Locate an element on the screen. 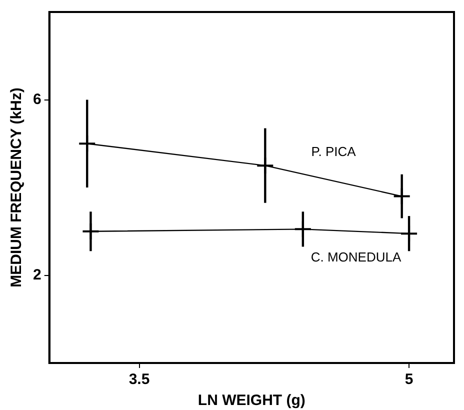  y-tick-label: 2 is located at coordinates (37, 275).